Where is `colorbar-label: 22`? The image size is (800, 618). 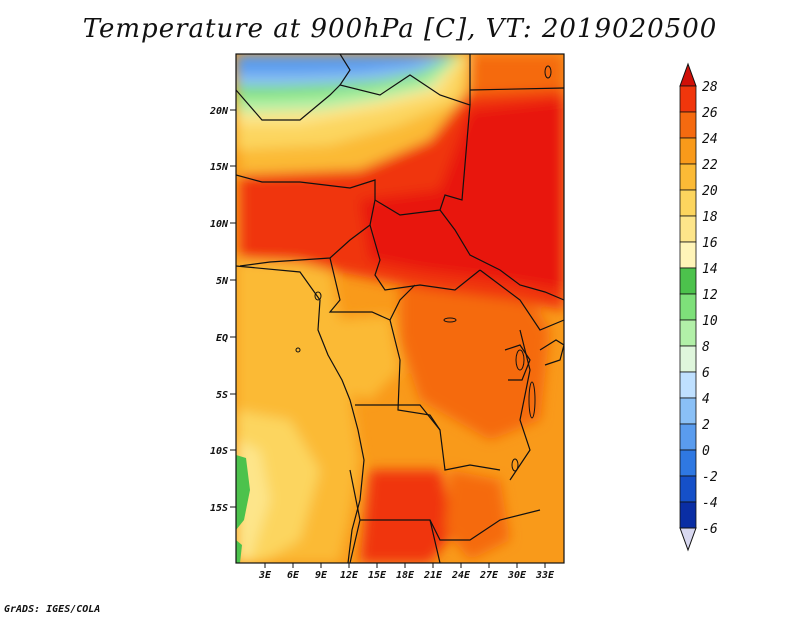
colorbar-label: 22 is located at coordinates (710, 165).